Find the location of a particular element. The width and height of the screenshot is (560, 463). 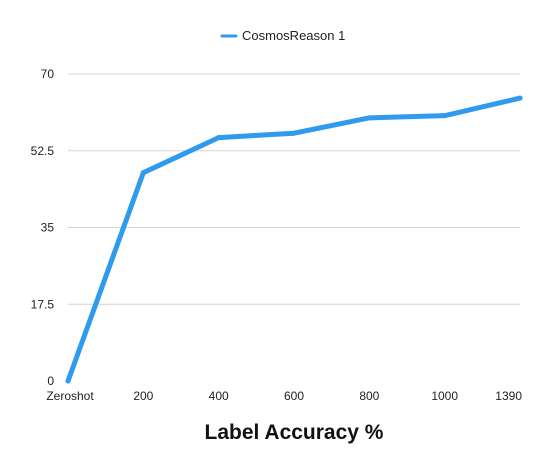

x-axis-tick-labels: Zeroshot 200 400 600 800 1000 1390 is located at coordinates (284, 396).